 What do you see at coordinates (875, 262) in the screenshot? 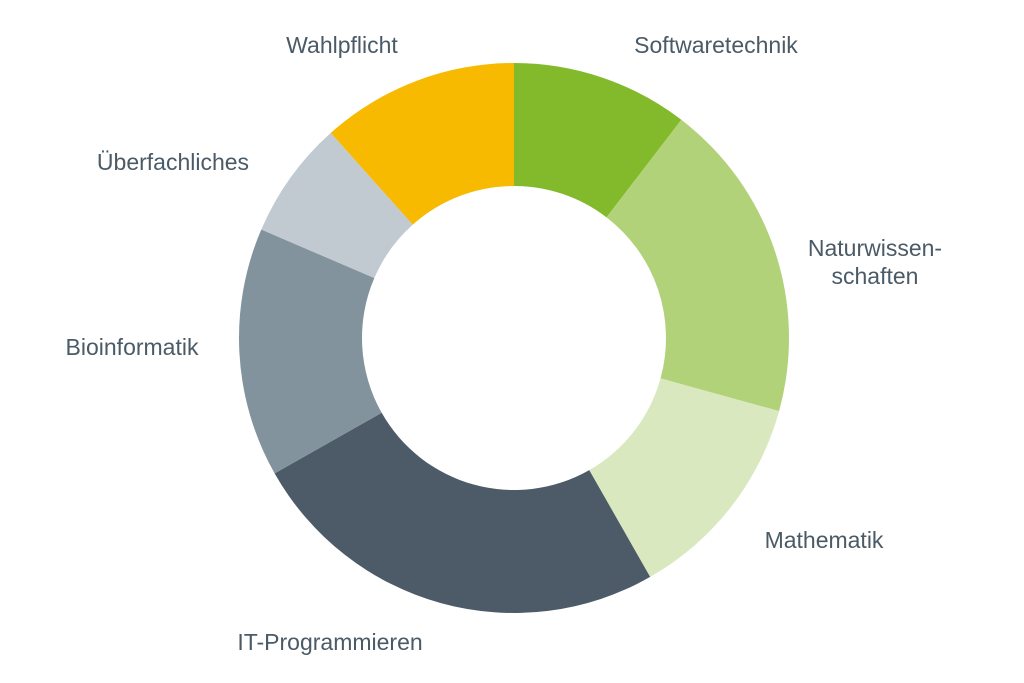
I see `slice-label-1: Naturwissen-schaften` at bounding box center [875, 262].